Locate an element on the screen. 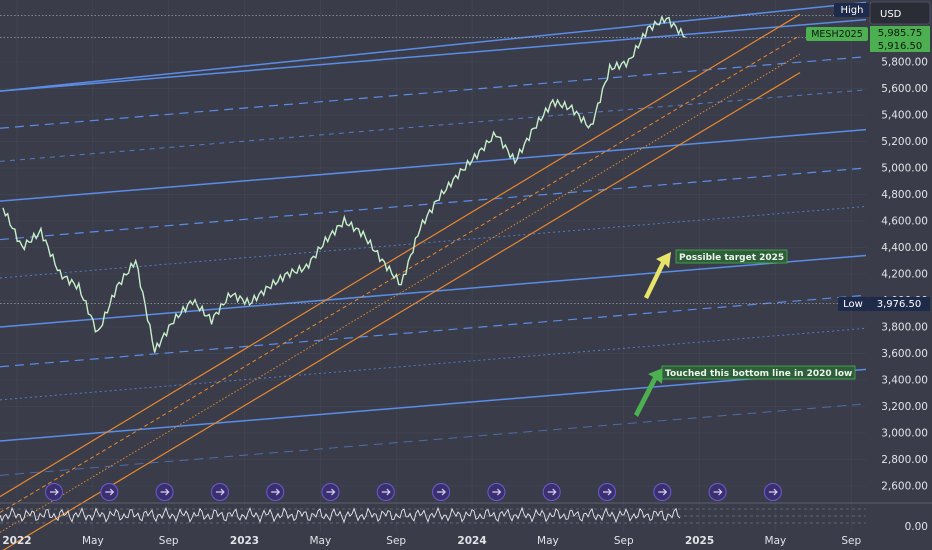  high-badge: High is located at coordinates (852, 10).